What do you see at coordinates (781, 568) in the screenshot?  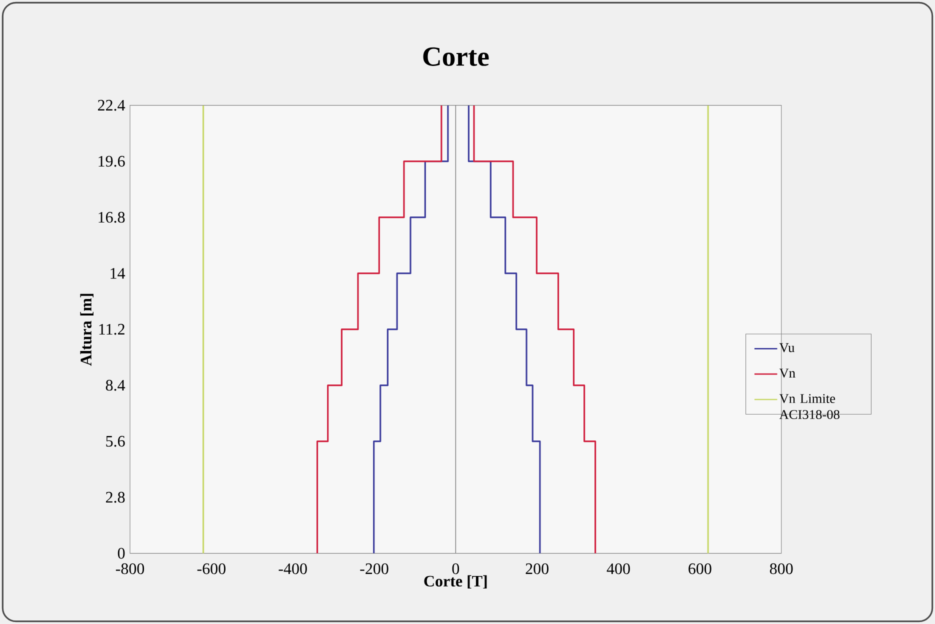 I see `x-tick-label: 800` at bounding box center [781, 568].